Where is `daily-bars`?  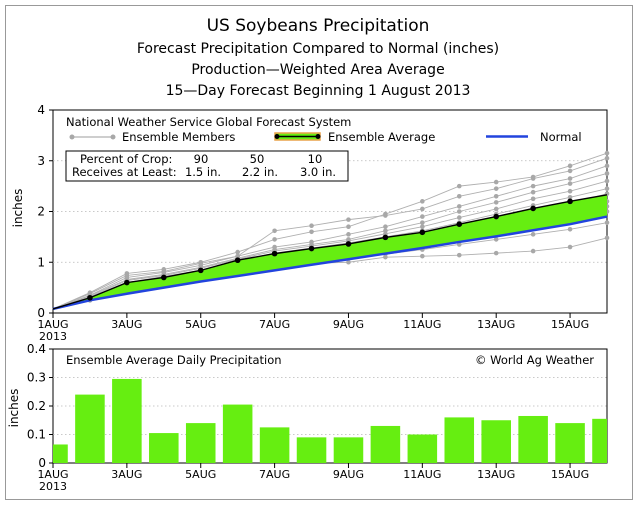 daily-bars is located at coordinates (330, 420).